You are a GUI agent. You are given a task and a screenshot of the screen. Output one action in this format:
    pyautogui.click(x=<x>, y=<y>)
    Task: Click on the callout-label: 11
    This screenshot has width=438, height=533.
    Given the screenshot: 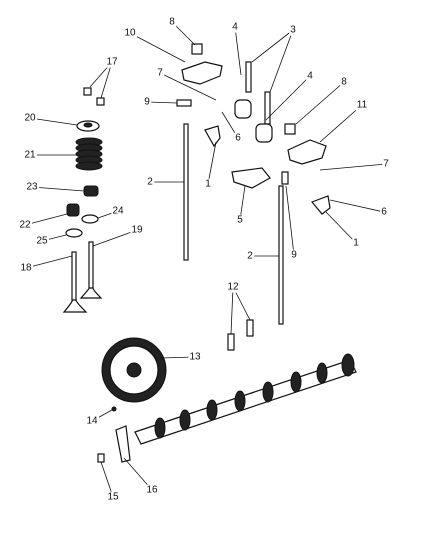 What is the action you would take?
    pyautogui.click(x=362, y=105)
    